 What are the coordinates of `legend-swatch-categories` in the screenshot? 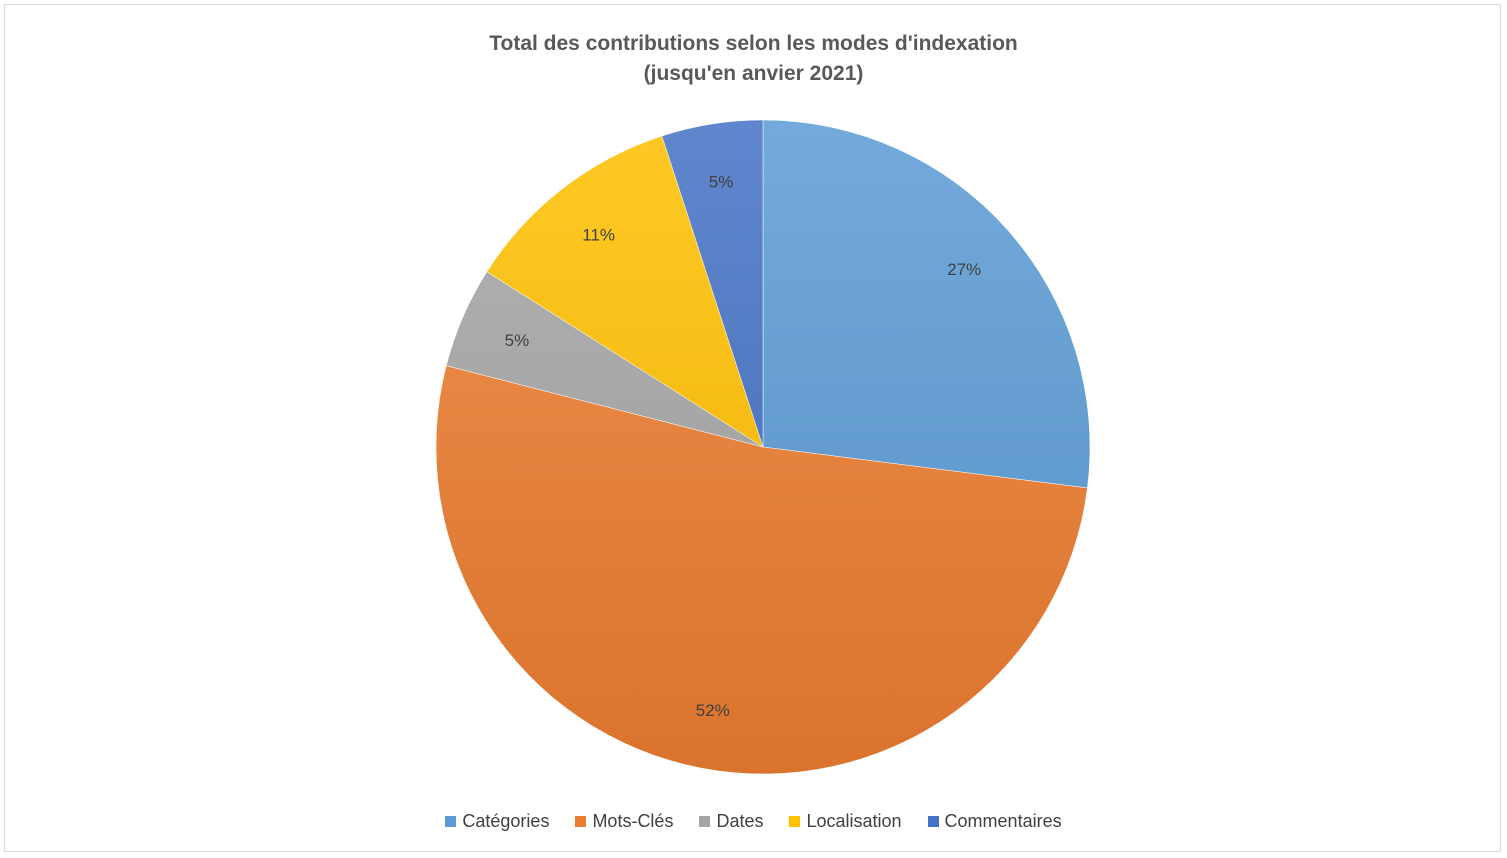 It's located at (451, 821).